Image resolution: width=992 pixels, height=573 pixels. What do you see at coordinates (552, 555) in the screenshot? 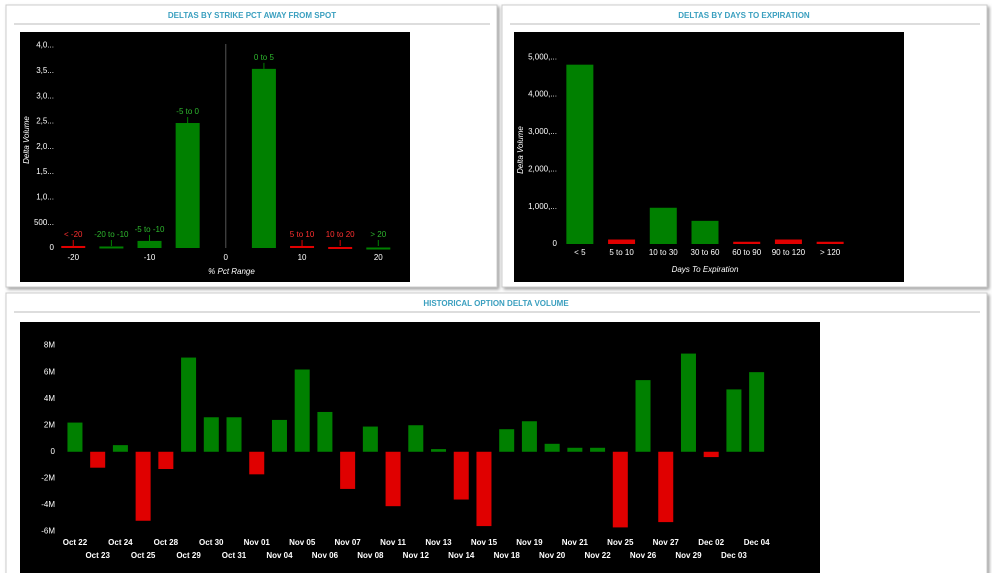
I see `x-tick-label: Nov 20` at bounding box center [552, 555].